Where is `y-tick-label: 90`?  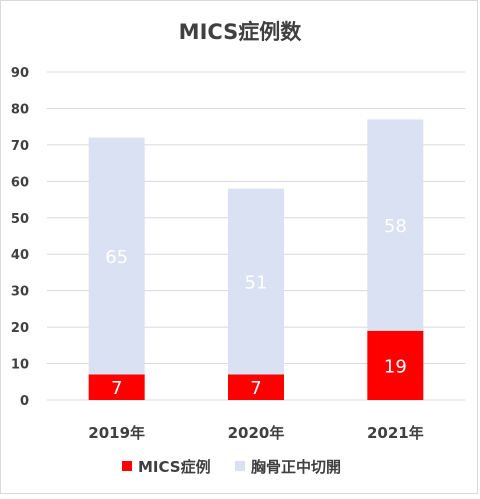
y-tick-label: 90 is located at coordinates (20, 73).